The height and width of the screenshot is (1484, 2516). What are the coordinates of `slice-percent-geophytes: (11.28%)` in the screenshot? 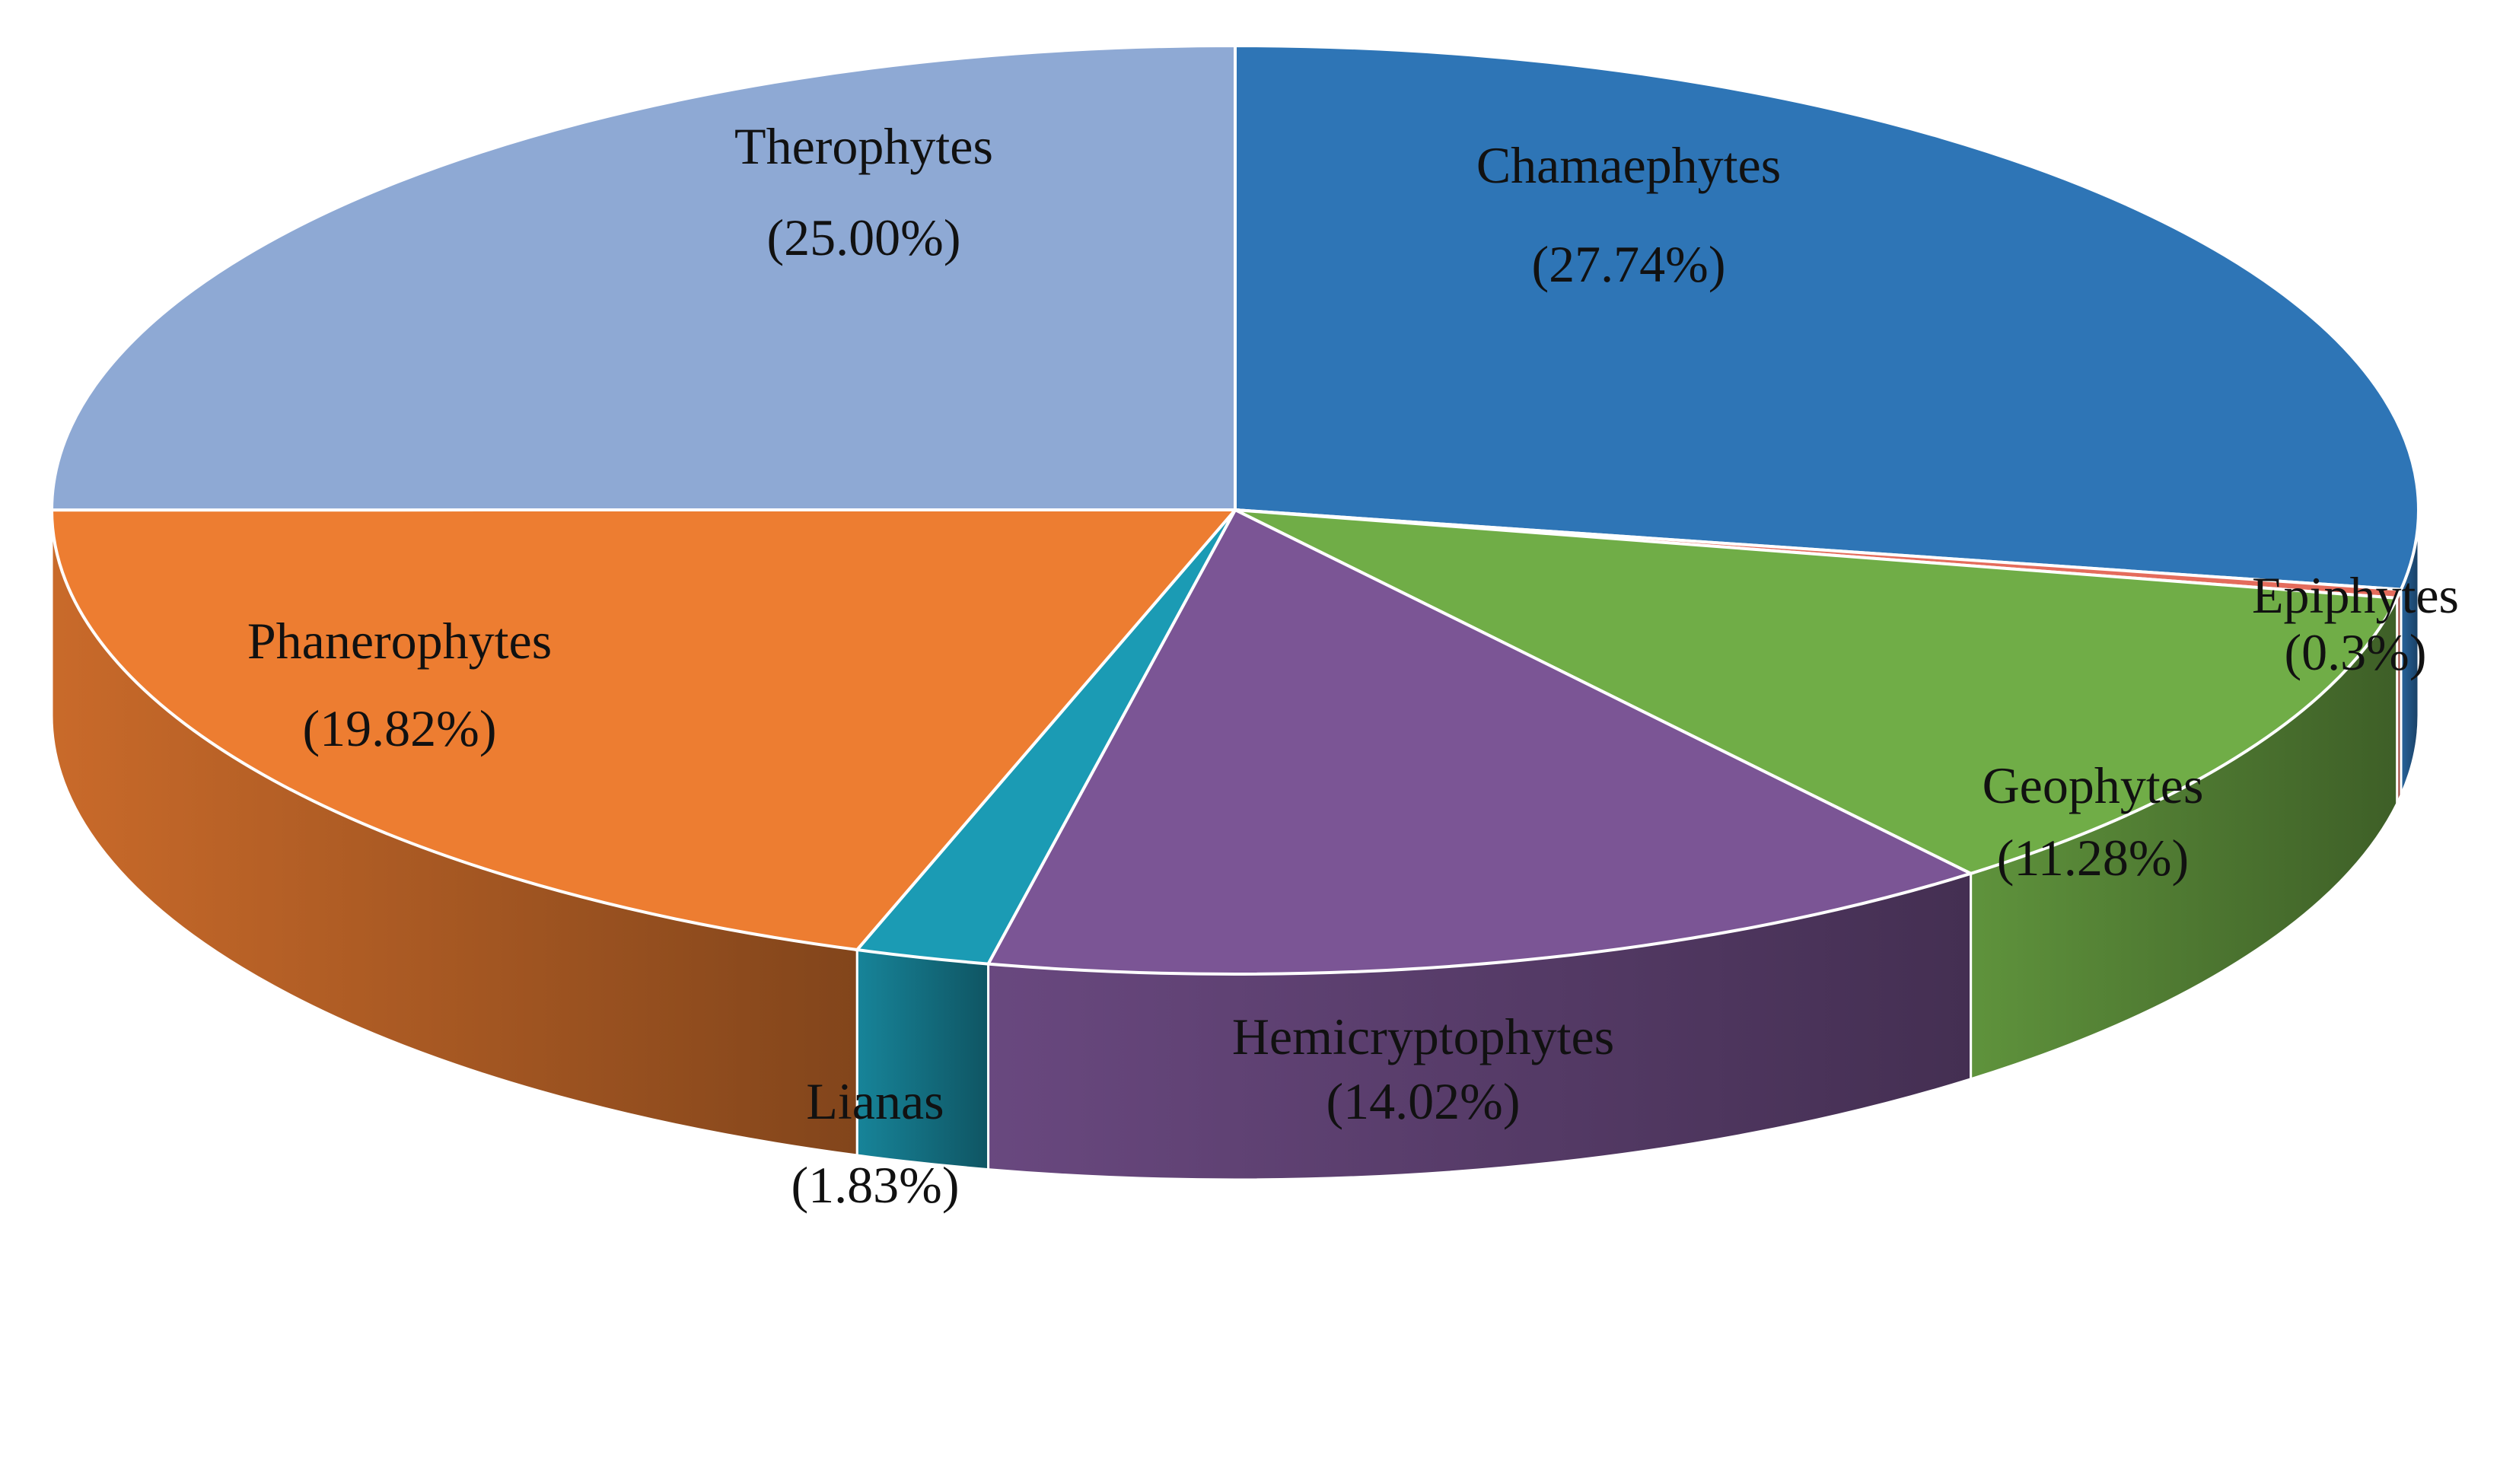 It's located at (2093, 858).